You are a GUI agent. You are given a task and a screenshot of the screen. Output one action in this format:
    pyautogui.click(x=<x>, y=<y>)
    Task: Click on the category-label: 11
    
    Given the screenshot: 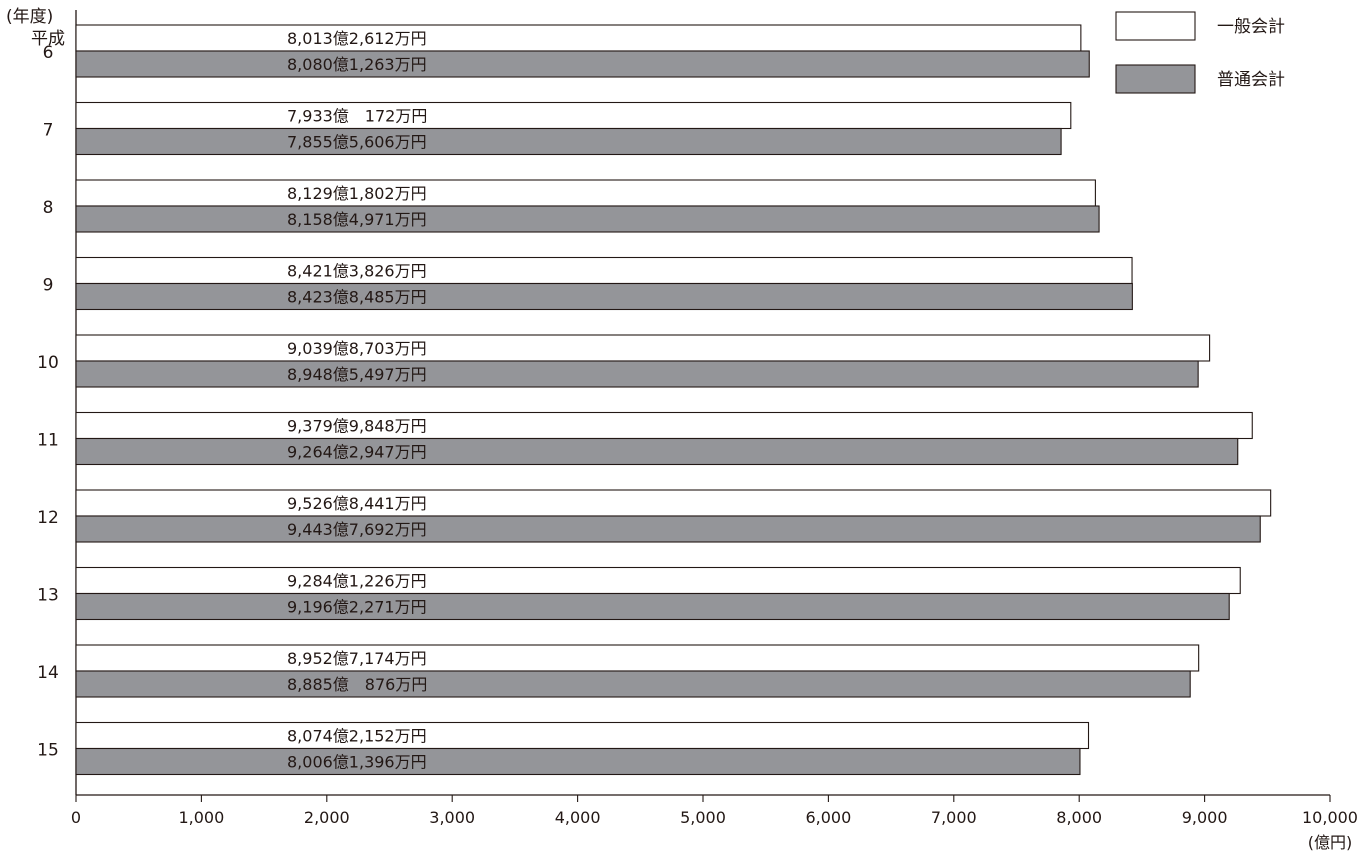 What is the action you would take?
    pyautogui.click(x=48, y=441)
    